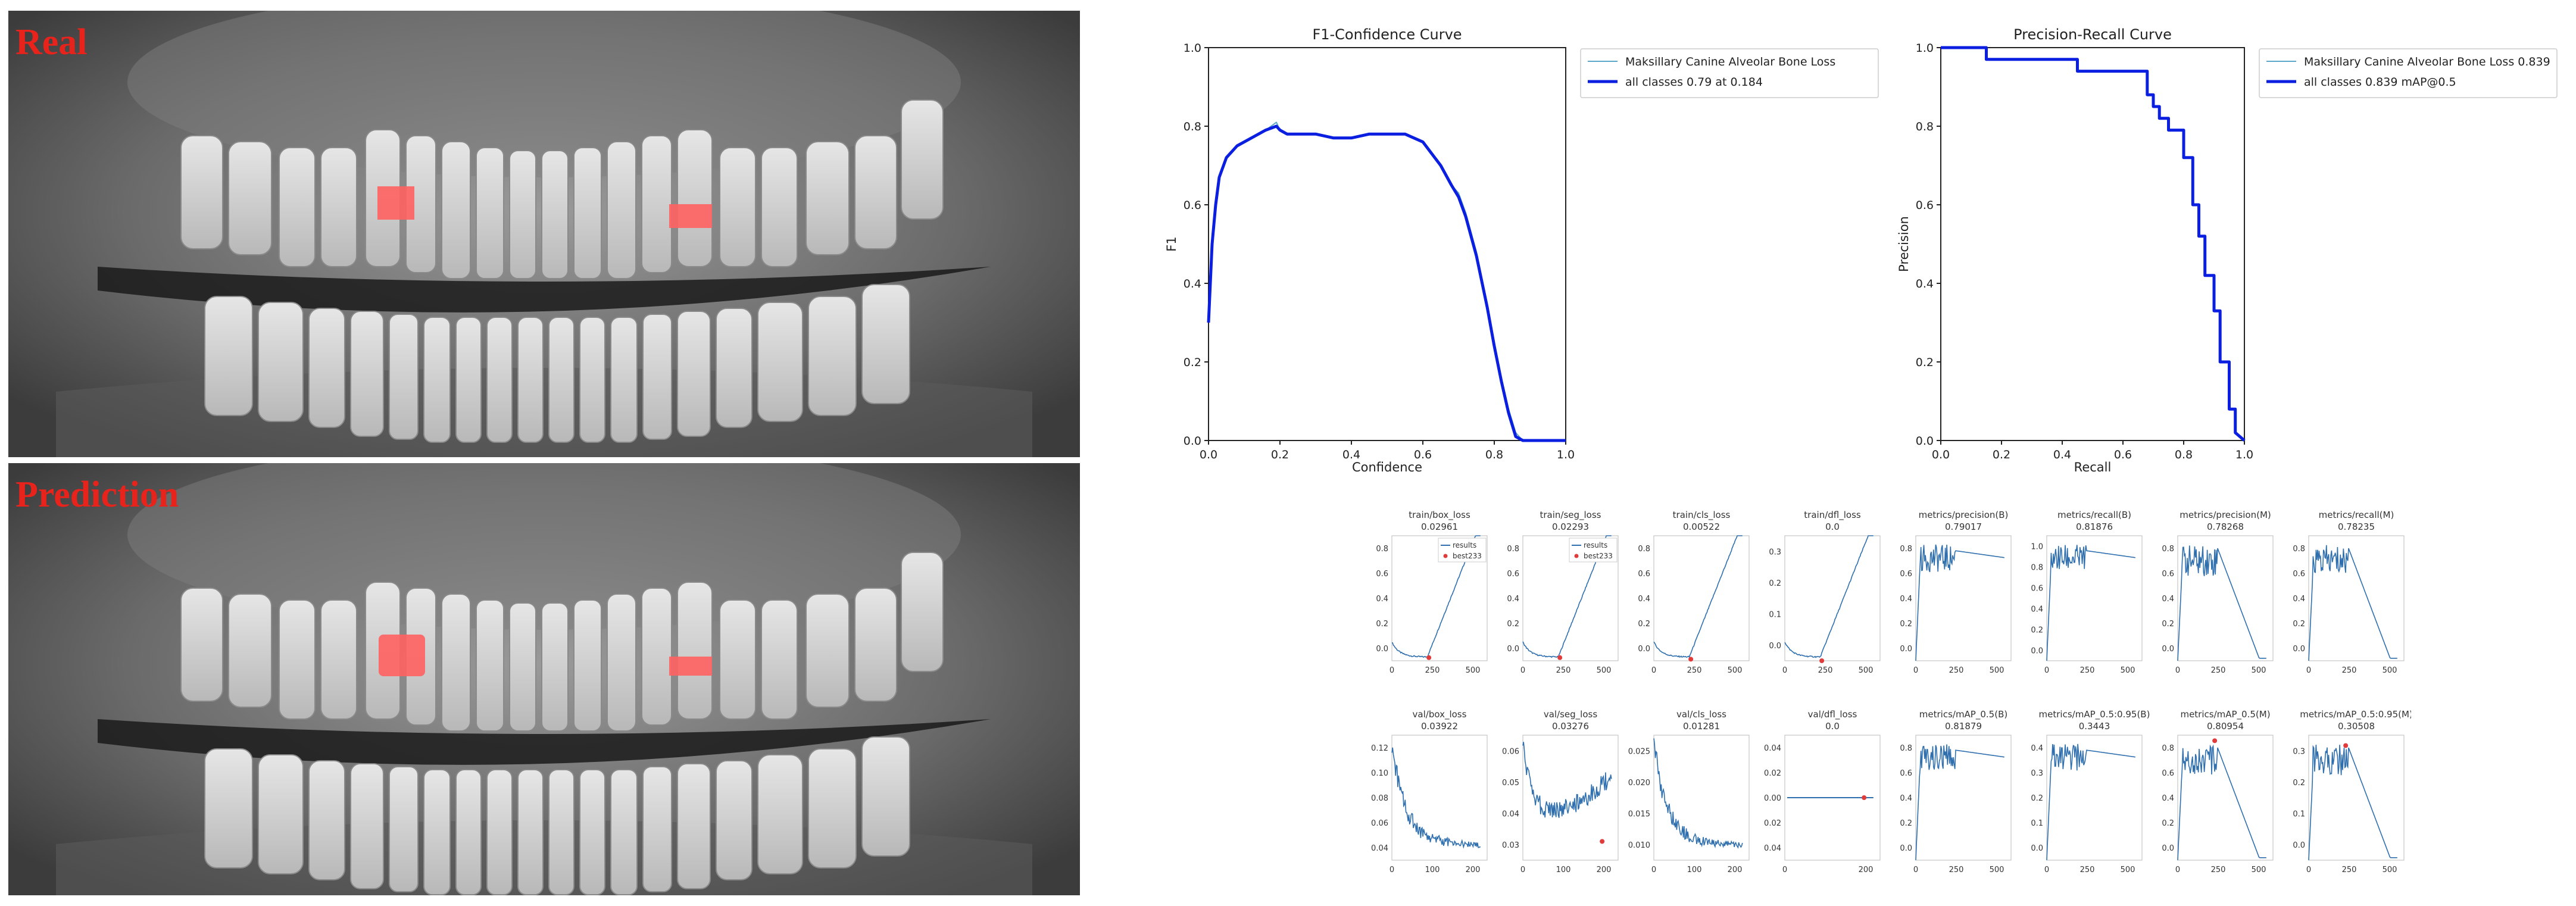 Image resolution: width=2576 pixels, height=906 pixels. Describe the element at coordinates (1925, 48) in the screenshot. I see `pr-ytick-label: 1.0` at that location.